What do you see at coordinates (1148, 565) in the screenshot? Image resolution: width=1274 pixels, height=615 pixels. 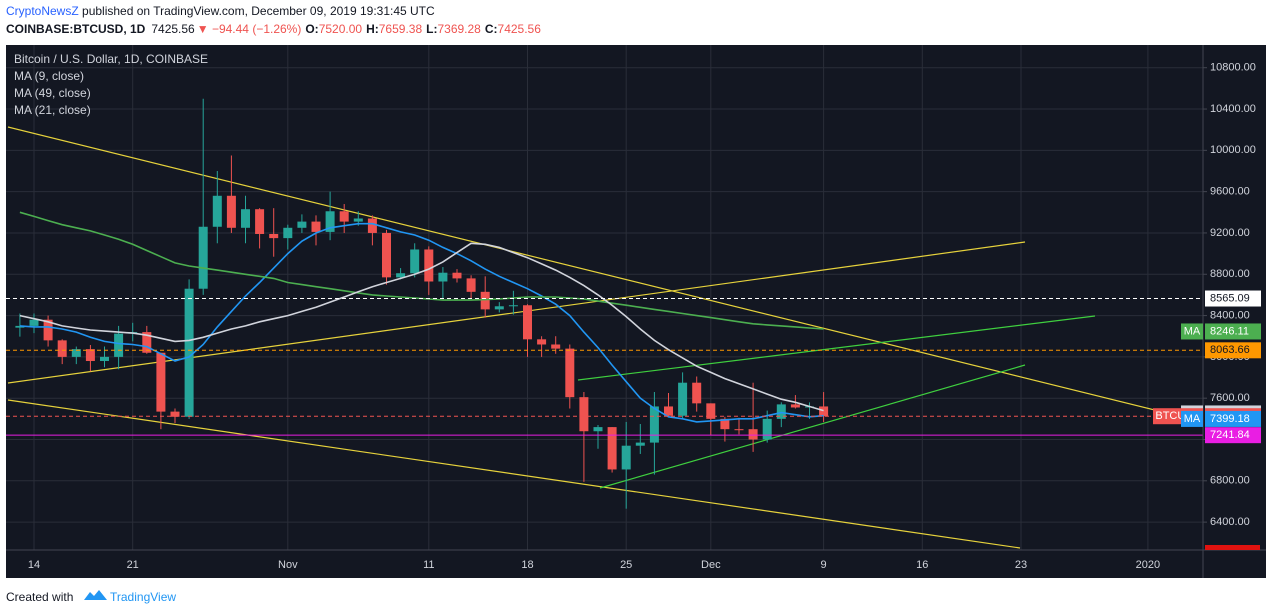 I see `x-tick-label: 2020` at bounding box center [1148, 565].